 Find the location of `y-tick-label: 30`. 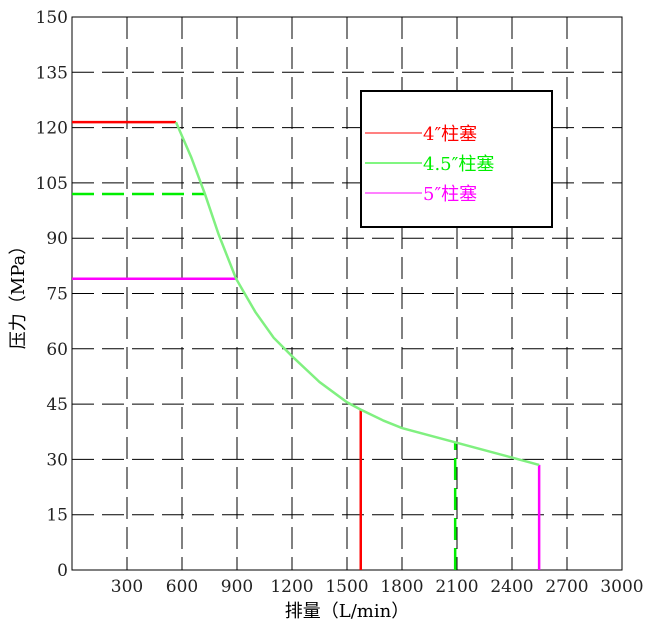

y-tick-label: 30 is located at coordinates (57, 460).